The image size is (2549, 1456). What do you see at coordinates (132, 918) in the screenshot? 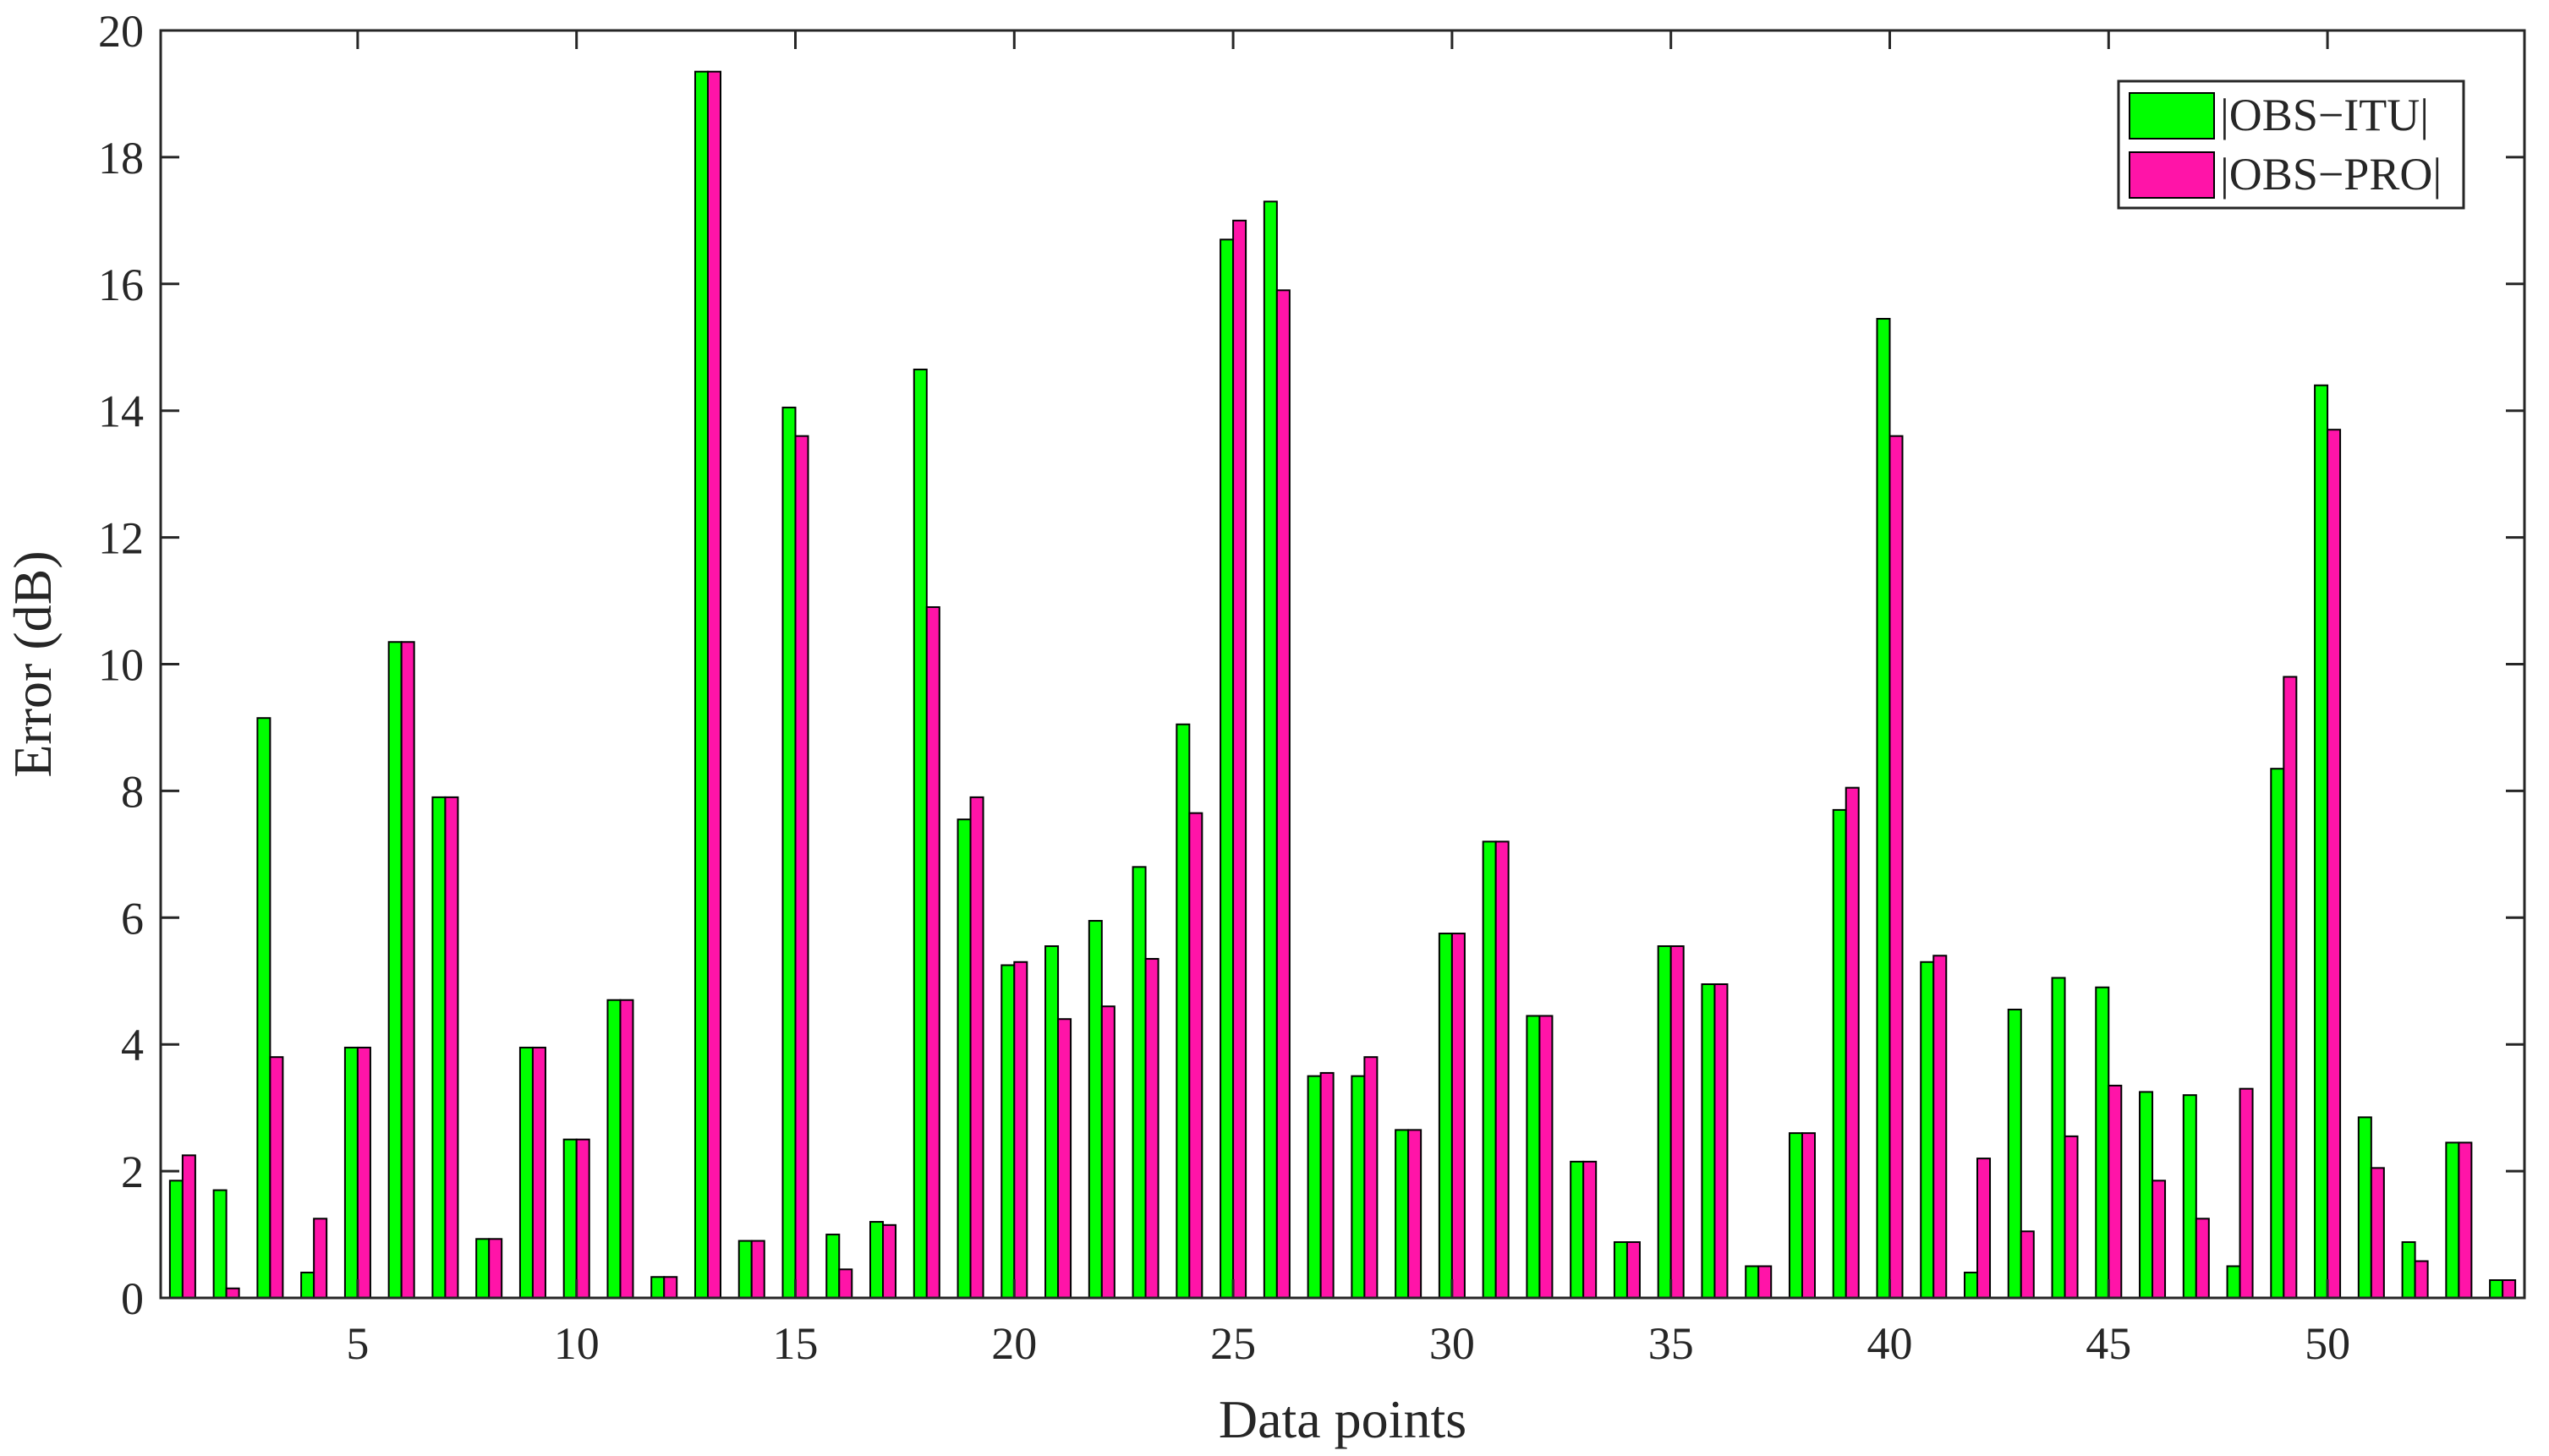
I see `y-tick-label: 6` at bounding box center [132, 918].